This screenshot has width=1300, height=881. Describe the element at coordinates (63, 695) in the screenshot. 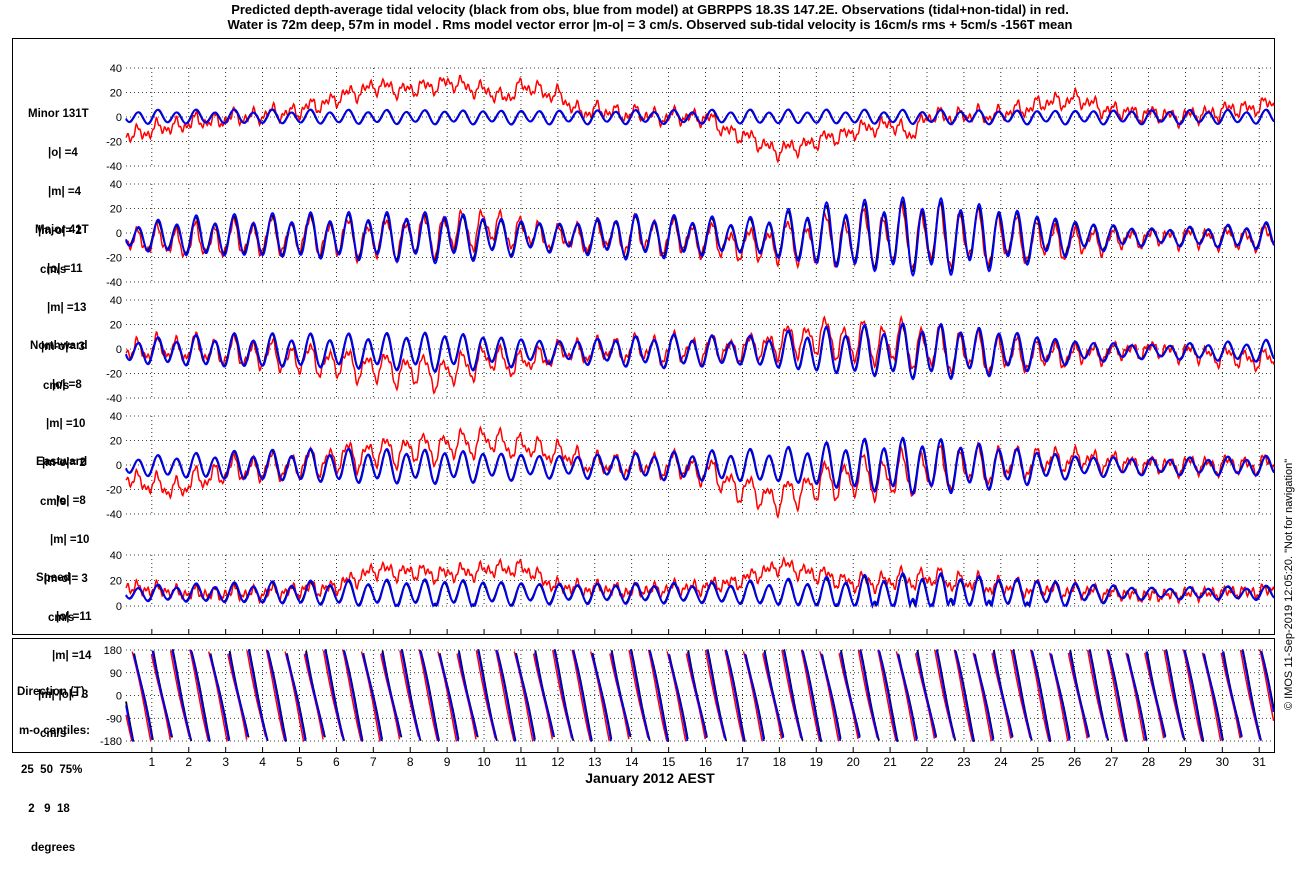

I see `label-line: |m|-|o|= 3` at that location.